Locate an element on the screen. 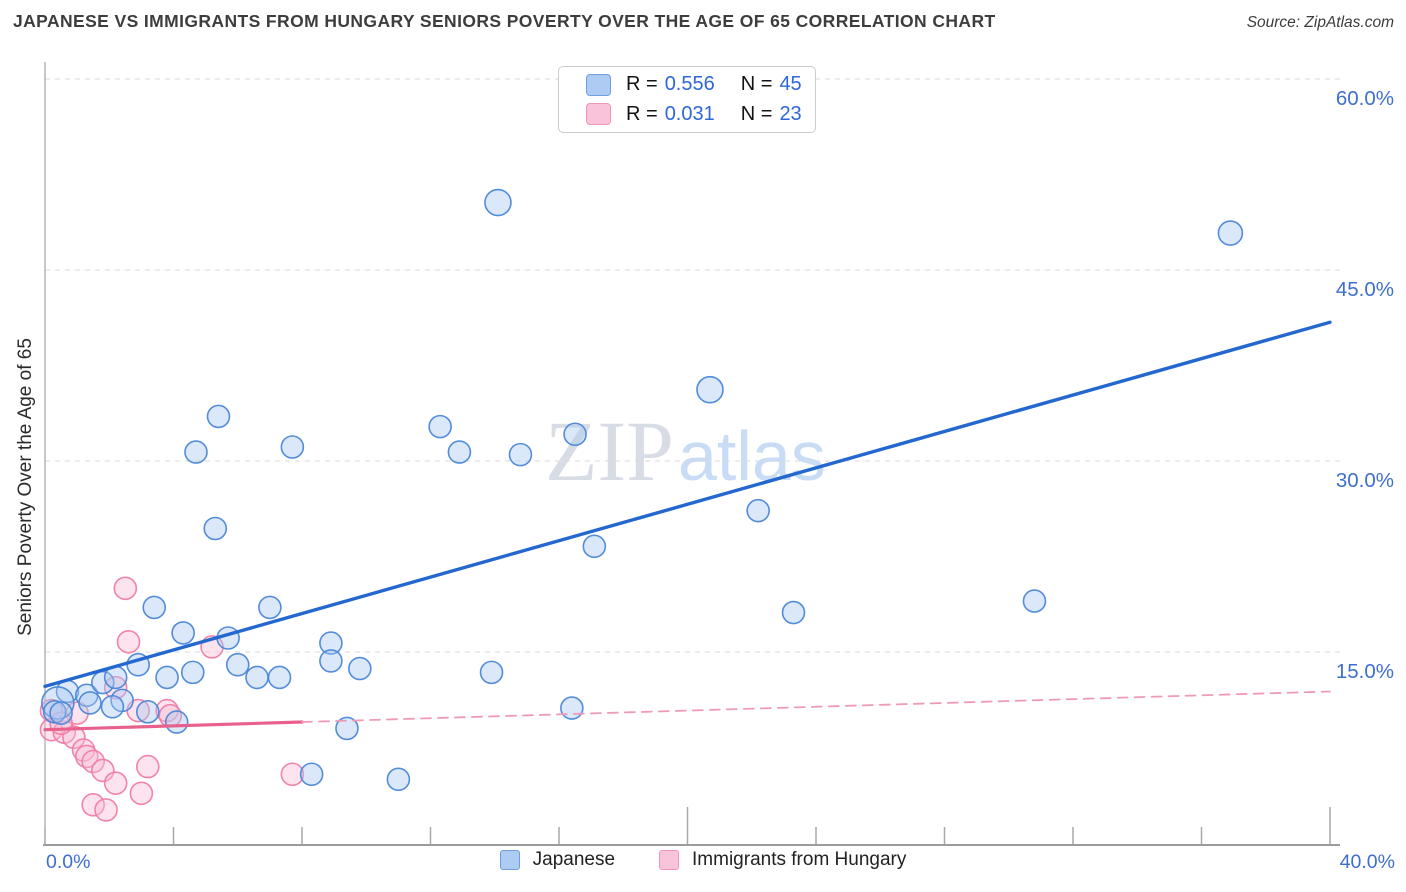 The image size is (1406, 892). r-value-japanese: 0.556 is located at coordinates (689, 84).